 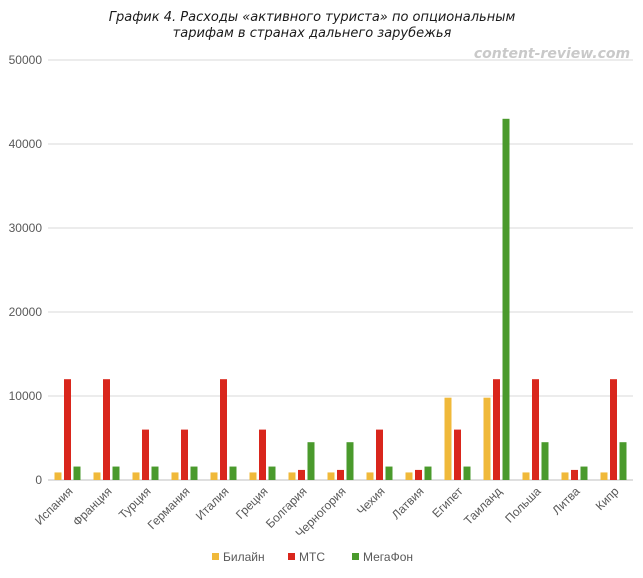 What do you see at coordinates (487, 438) in the screenshot?
I see `bar-Билайн-Таиланд` at bounding box center [487, 438].